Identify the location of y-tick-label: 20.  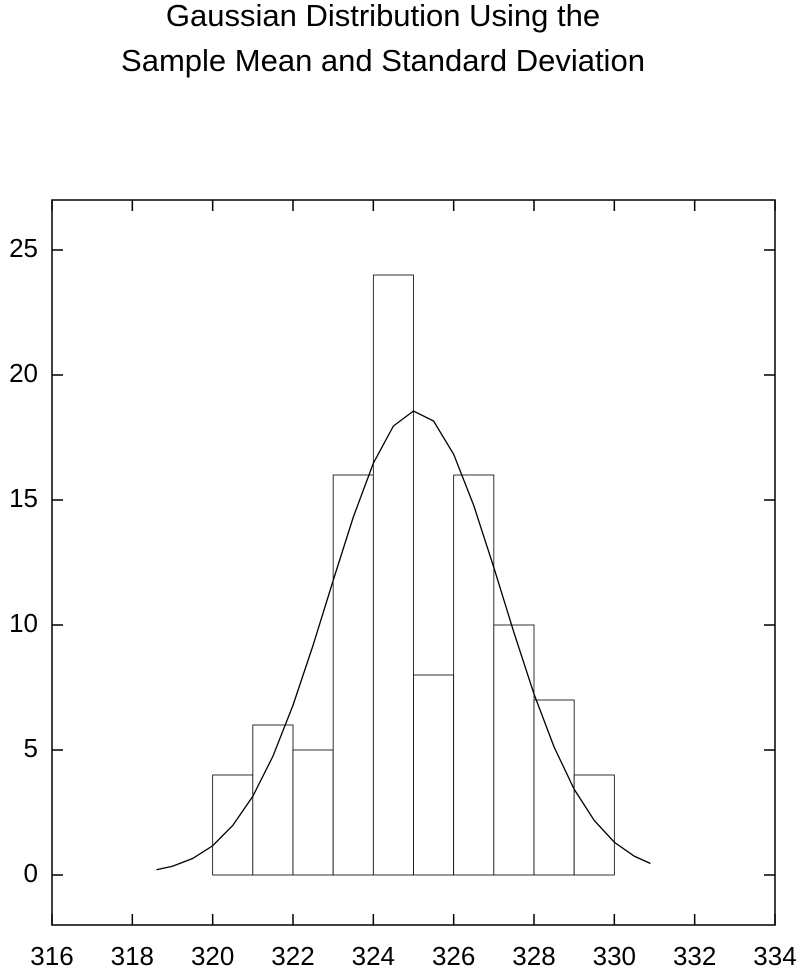
(23, 373).